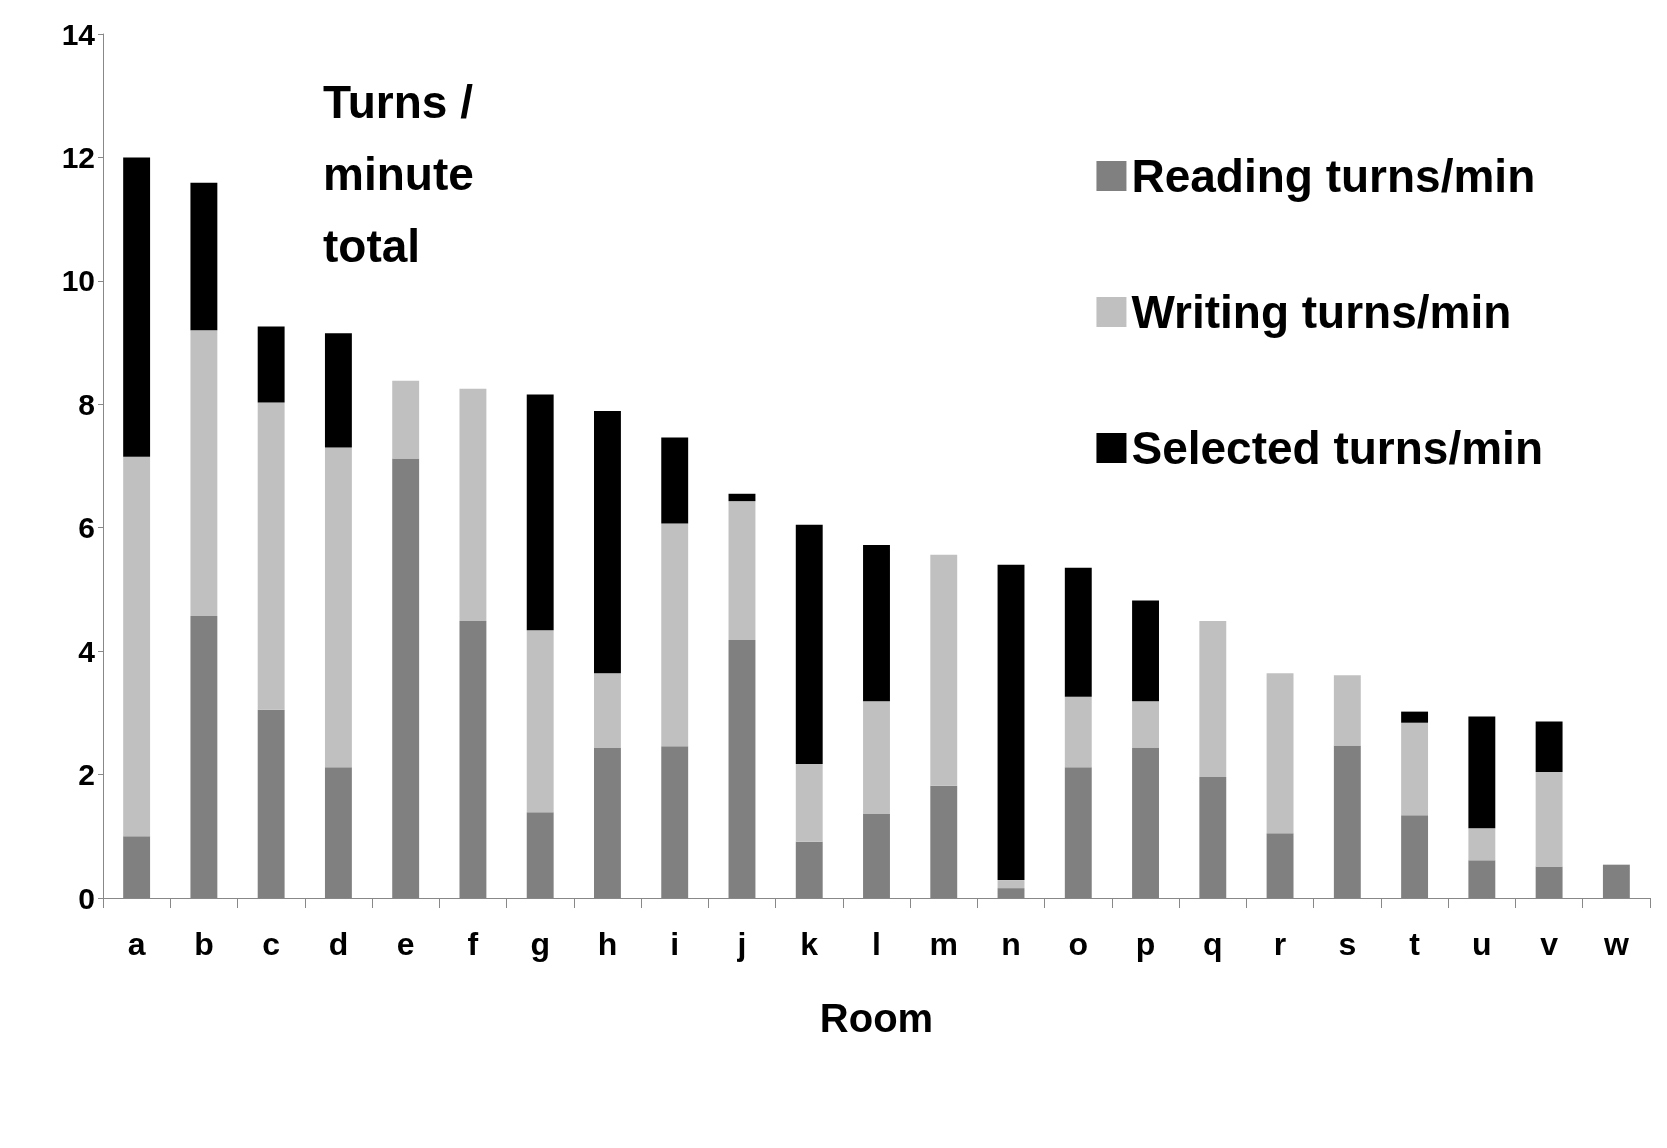 The image size is (1667, 1148). I want to click on x-tick-label: p, so click(1145, 944).